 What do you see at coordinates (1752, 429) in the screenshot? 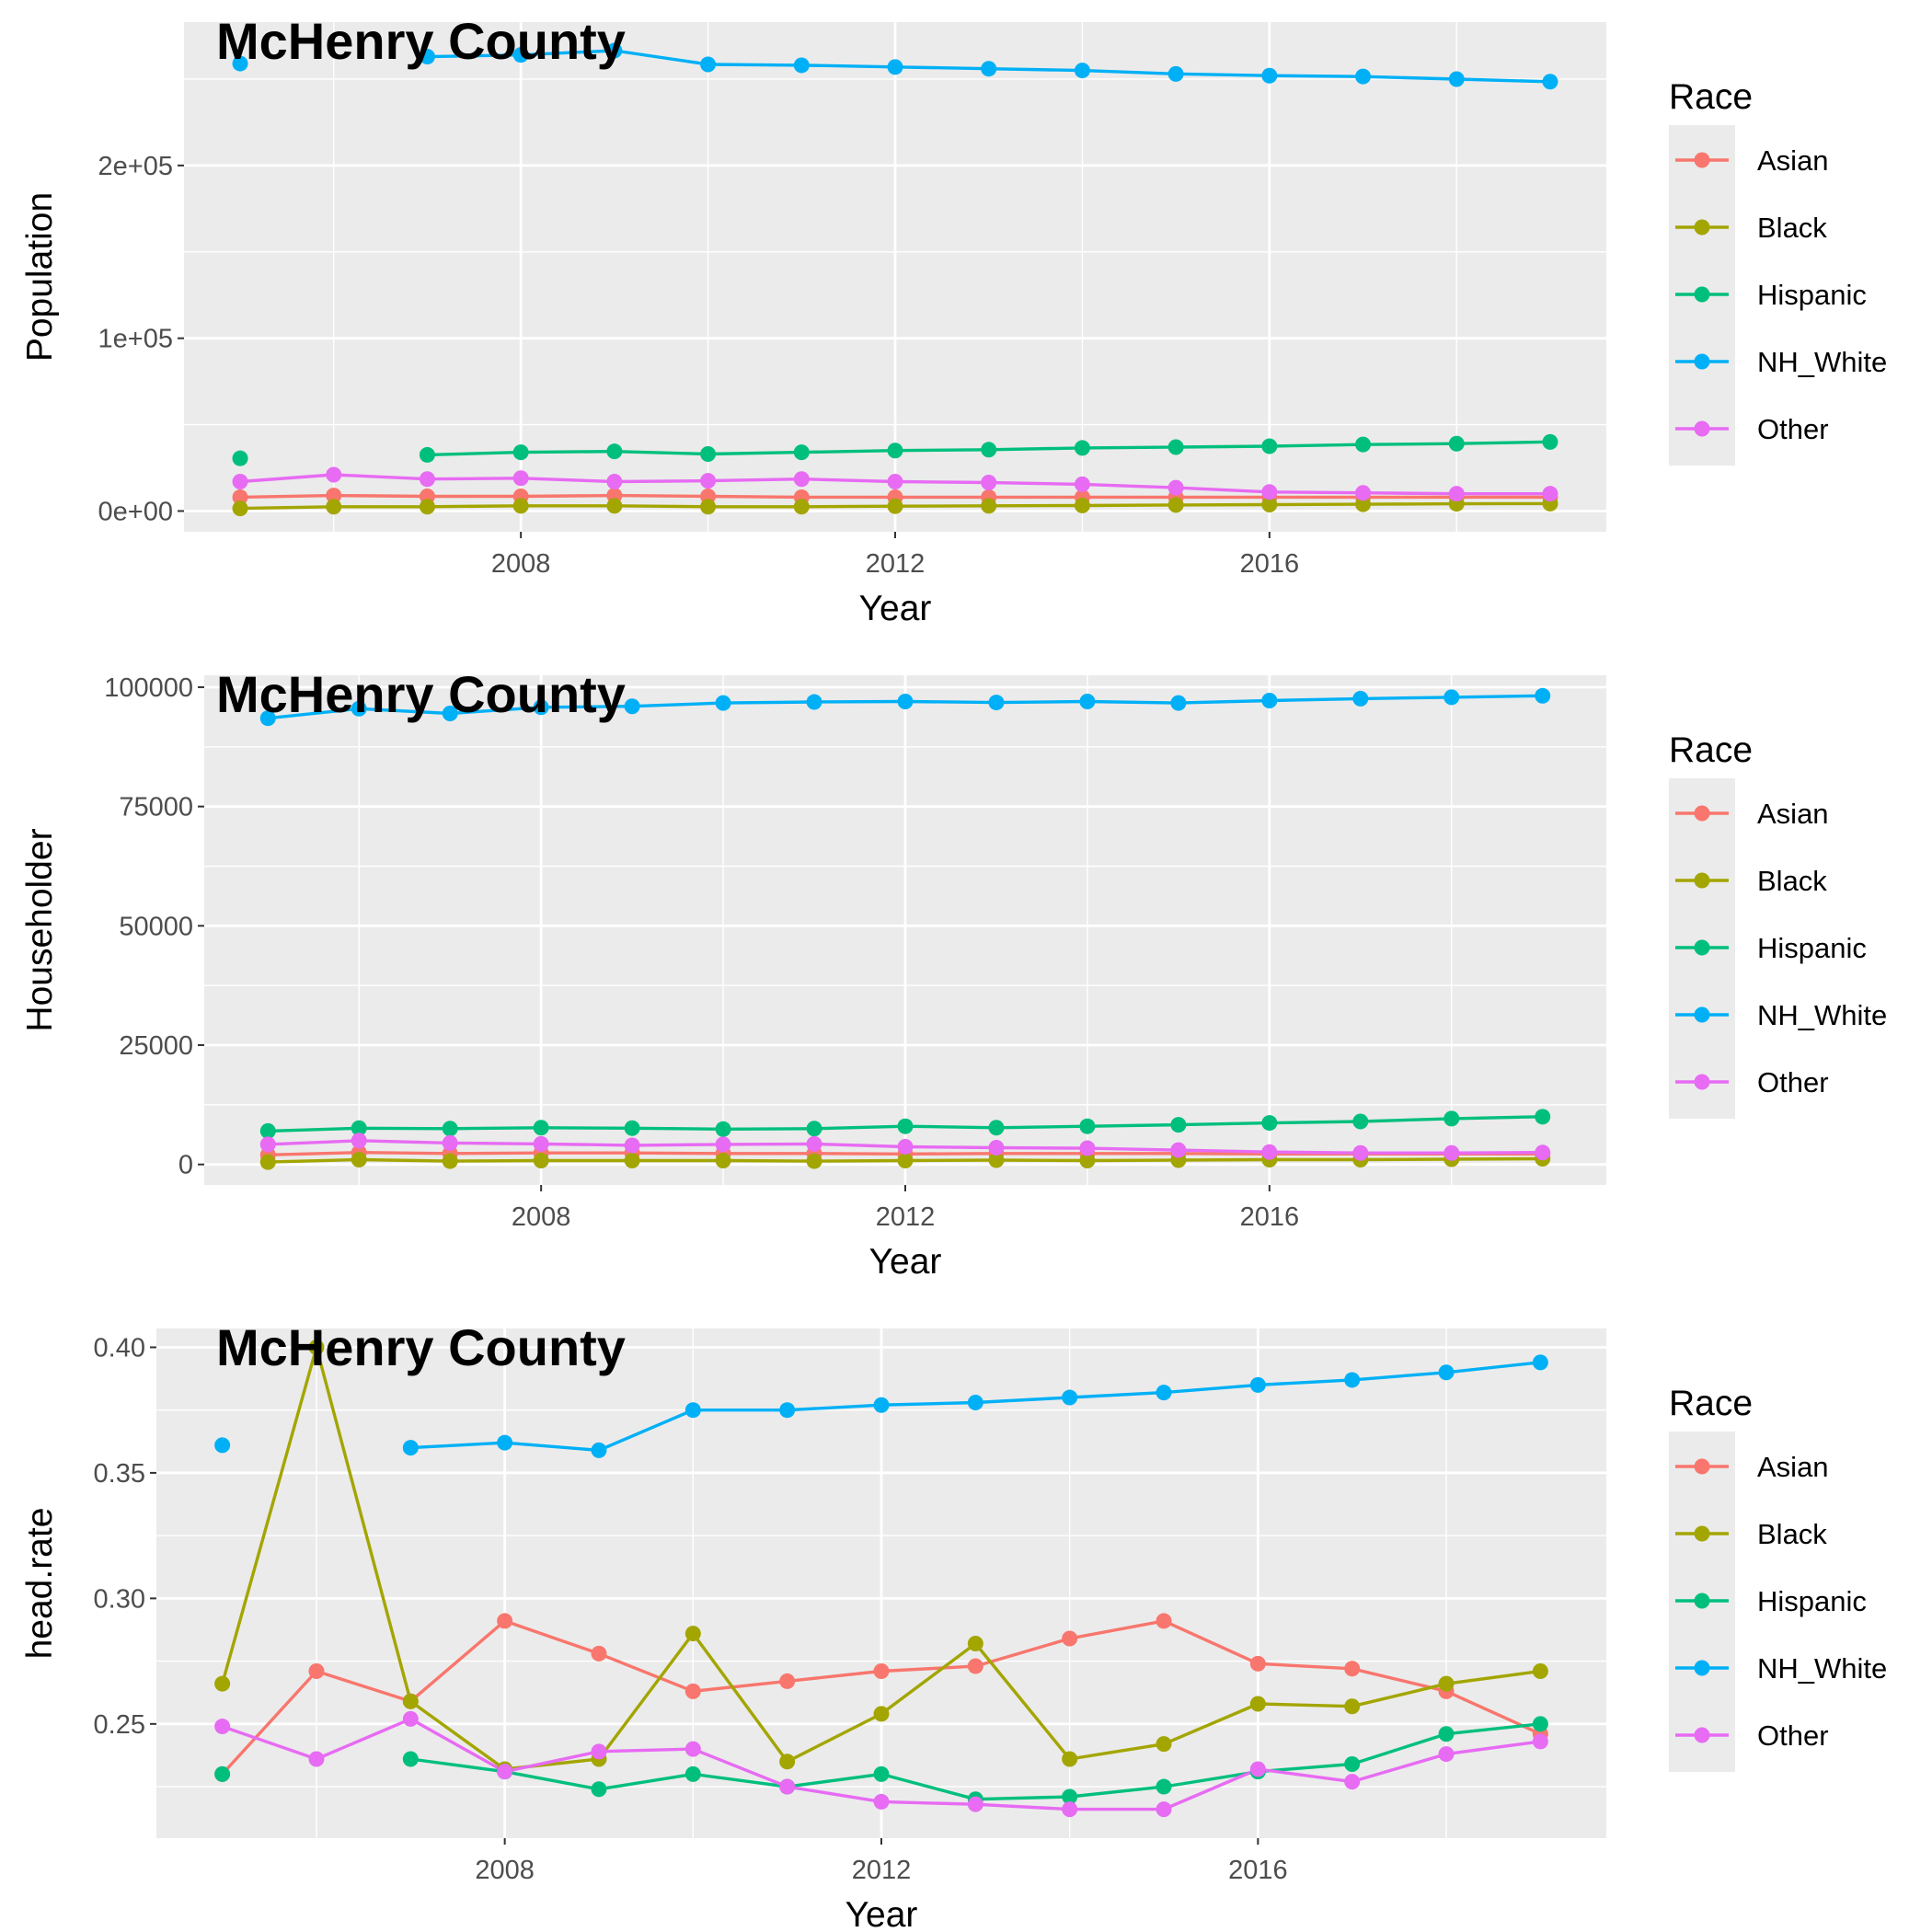
I see `legend-item-other: Other` at bounding box center [1752, 429].